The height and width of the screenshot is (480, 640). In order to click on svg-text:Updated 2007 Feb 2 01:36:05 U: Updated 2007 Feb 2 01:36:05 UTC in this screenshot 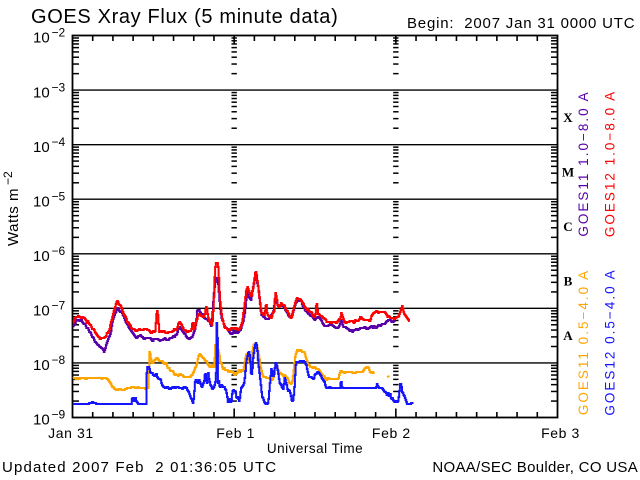, I will do `click(139, 467)`.